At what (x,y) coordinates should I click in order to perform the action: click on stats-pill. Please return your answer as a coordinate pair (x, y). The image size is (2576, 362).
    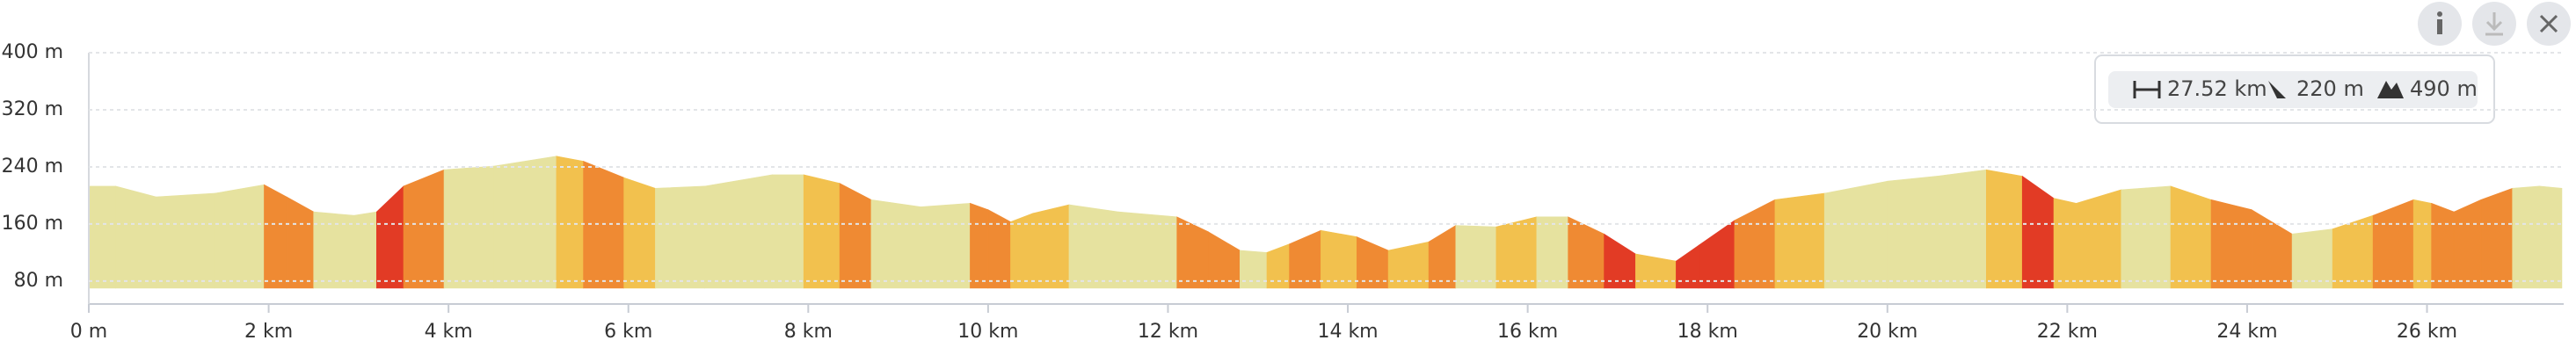
    Looking at the image, I should click on (2293, 89).